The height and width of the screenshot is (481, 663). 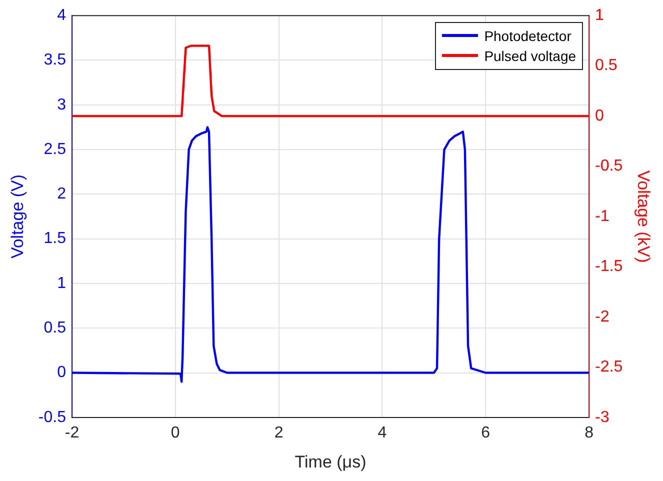 I want to click on y2-tick-label: 0, so click(x=599, y=115).